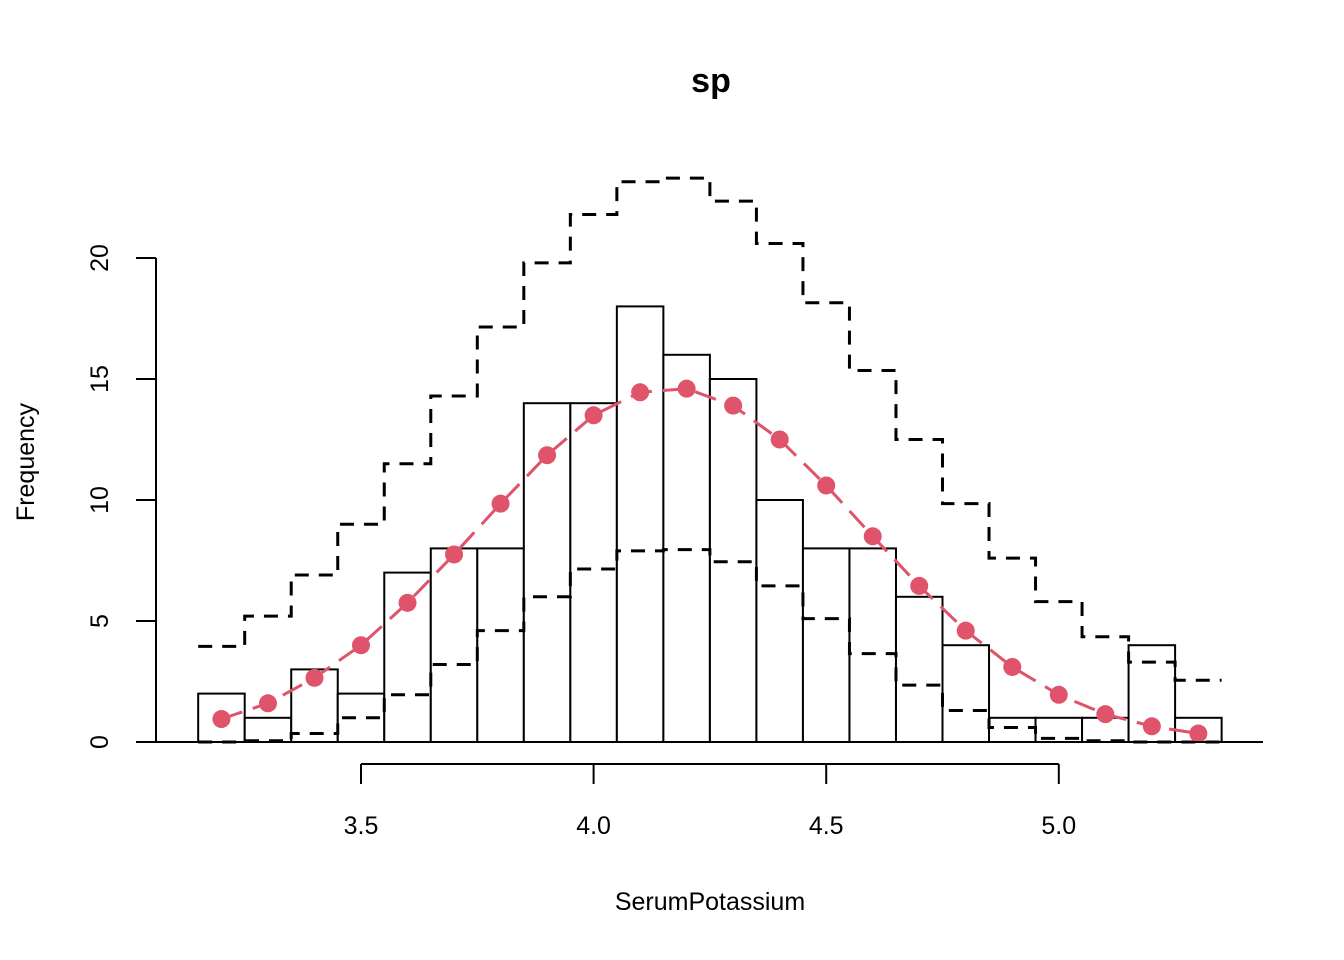  What do you see at coordinates (361, 826) in the screenshot?
I see `x-tick-label: 3.5` at bounding box center [361, 826].